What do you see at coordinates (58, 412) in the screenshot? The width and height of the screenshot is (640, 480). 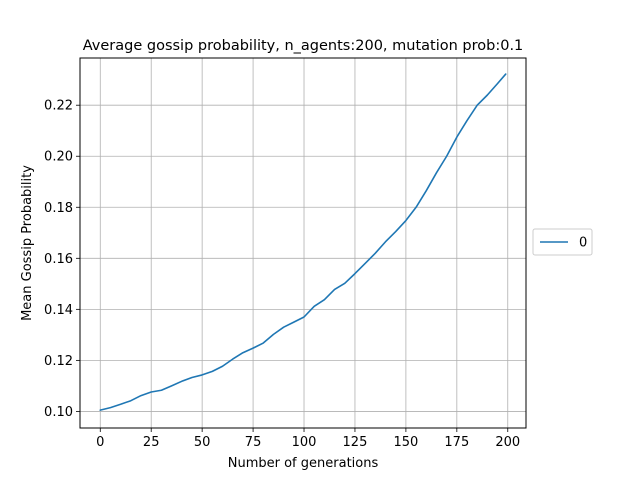 I see `y-tick-label: 0.10` at bounding box center [58, 412].